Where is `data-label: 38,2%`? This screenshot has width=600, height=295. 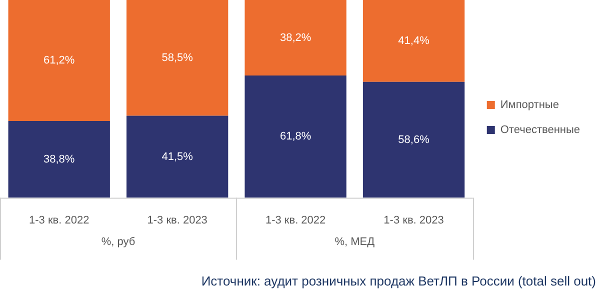 data-label: 38,2% is located at coordinates (296, 38).